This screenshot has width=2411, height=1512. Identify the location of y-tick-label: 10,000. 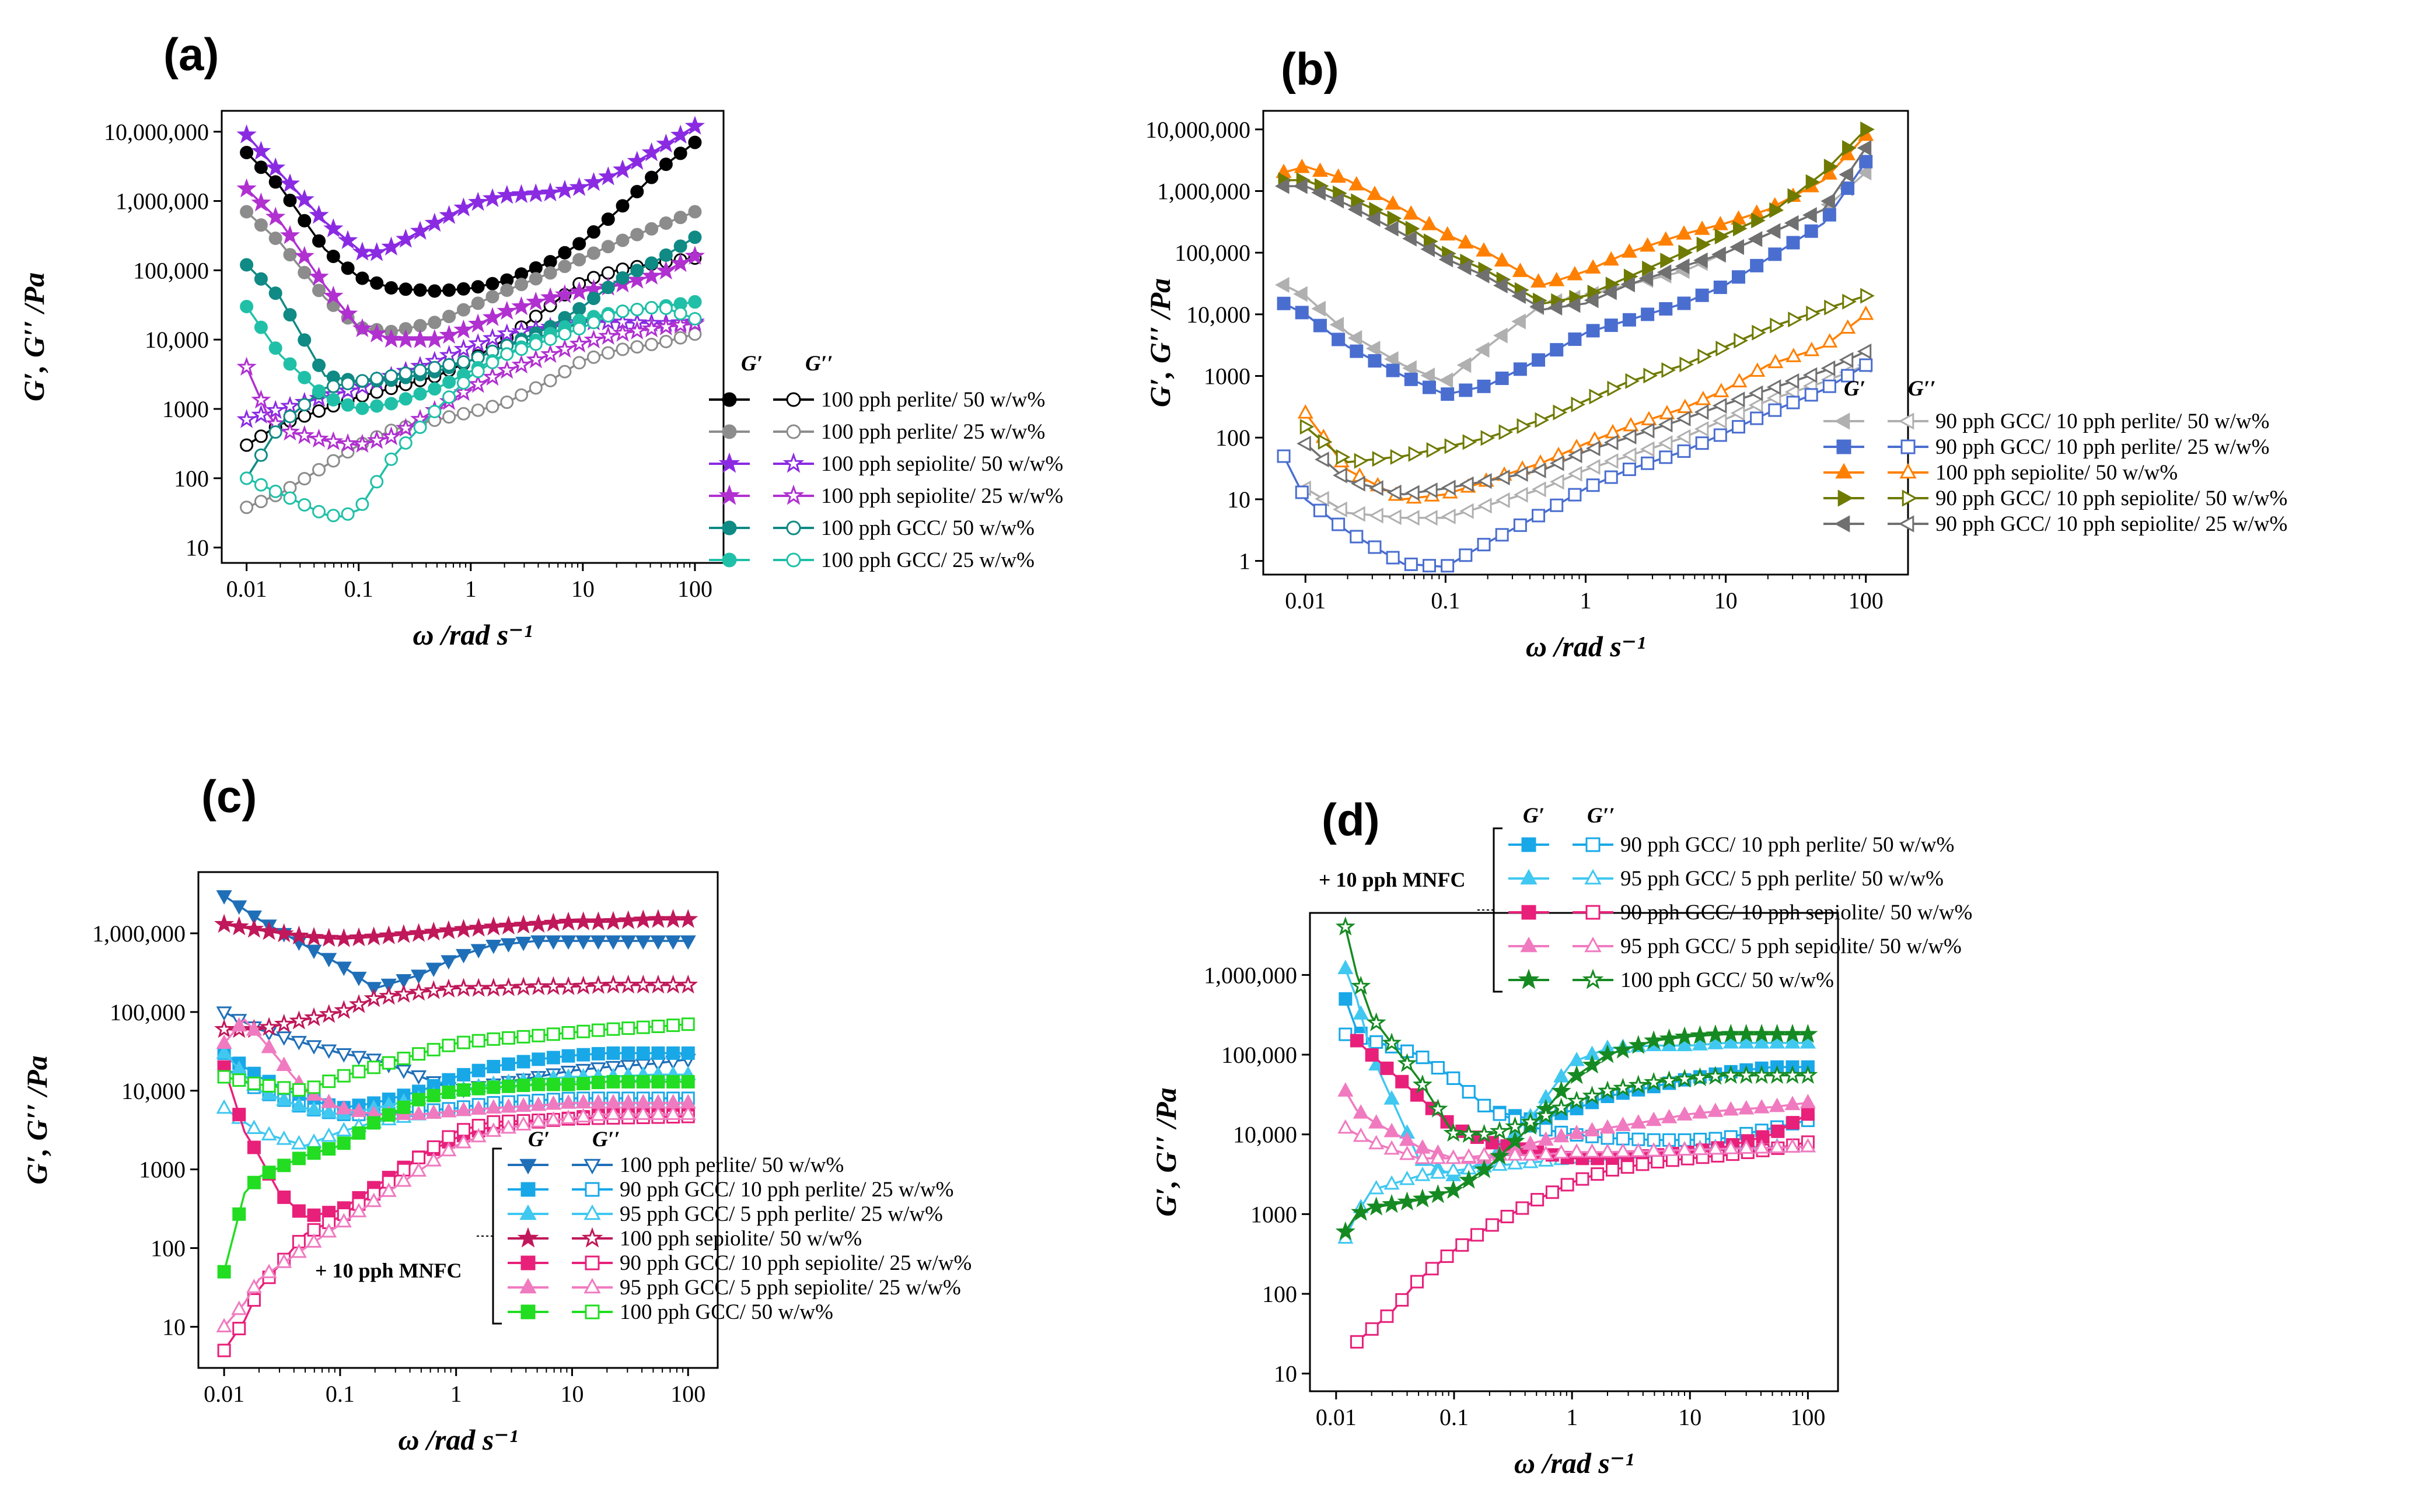
(1265, 1135).